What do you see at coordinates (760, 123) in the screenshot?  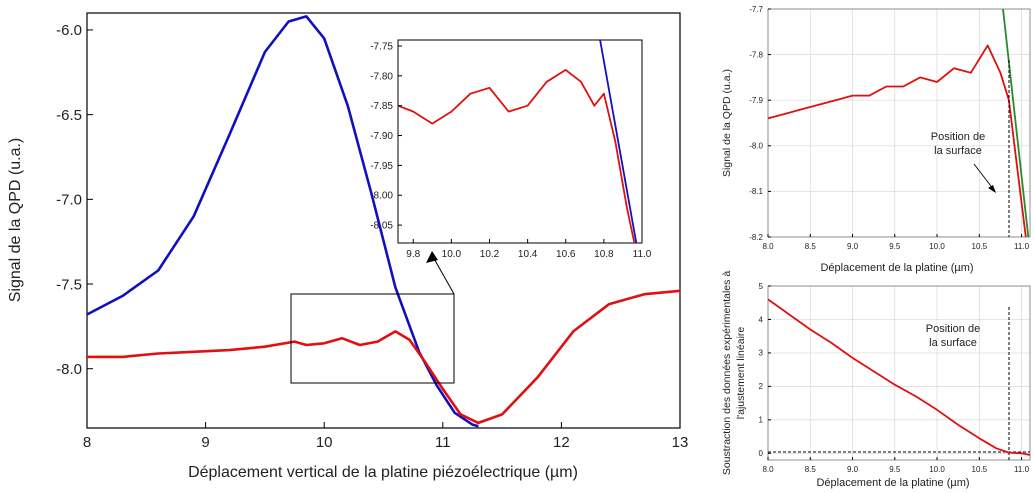 I see `top-right-y-ticks: -7.7 -7.8 -7.9 -8.0 -8.1 -8.2` at bounding box center [760, 123].